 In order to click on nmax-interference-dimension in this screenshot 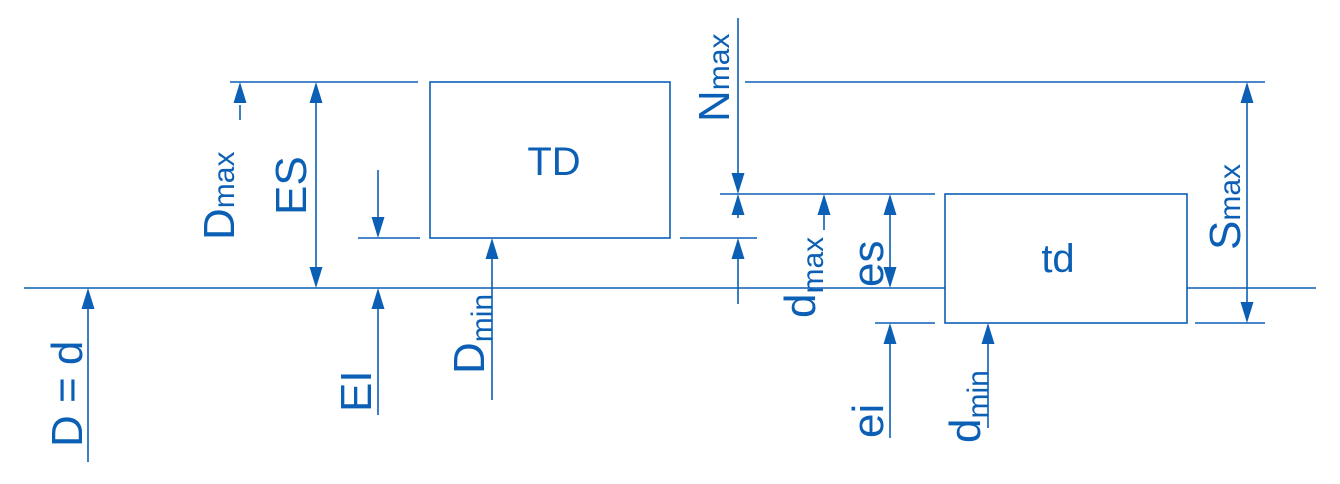, I will do `click(738, 161)`.